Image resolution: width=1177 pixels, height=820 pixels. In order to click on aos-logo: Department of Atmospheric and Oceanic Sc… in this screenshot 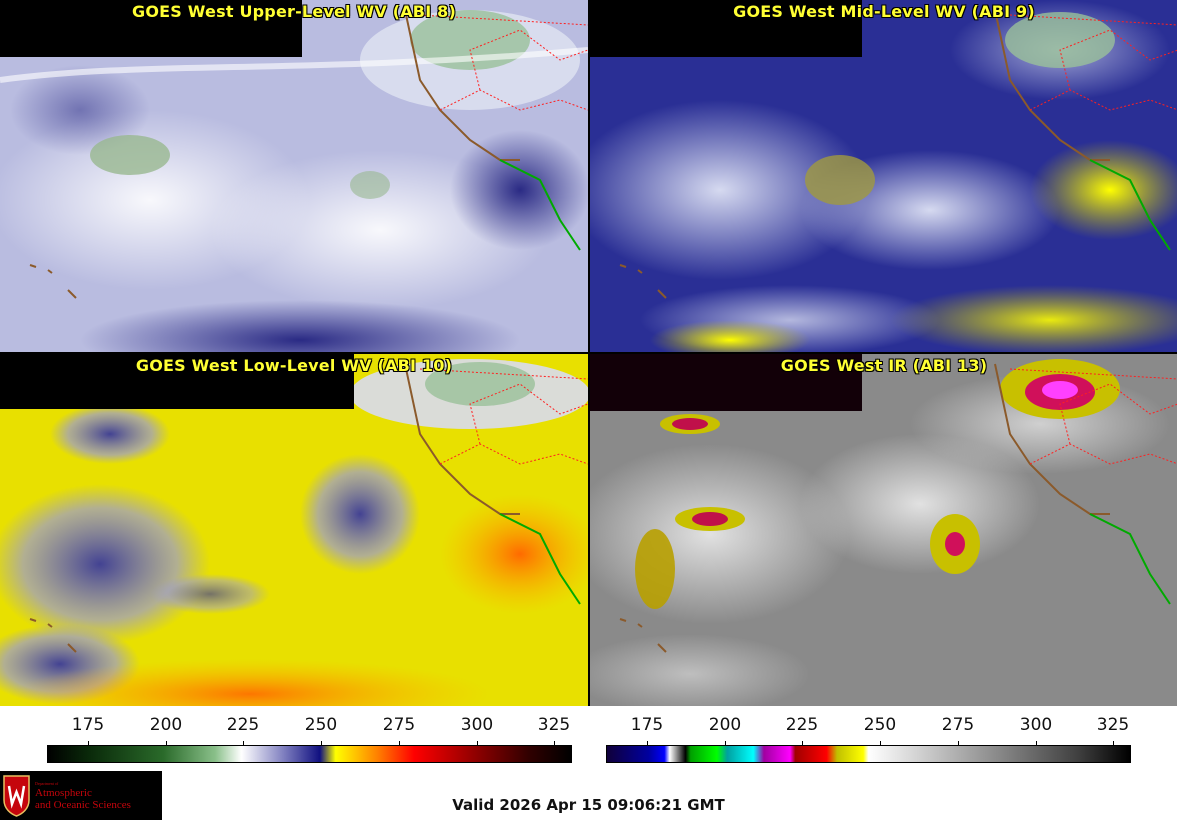, I will do `click(81, 795)`.